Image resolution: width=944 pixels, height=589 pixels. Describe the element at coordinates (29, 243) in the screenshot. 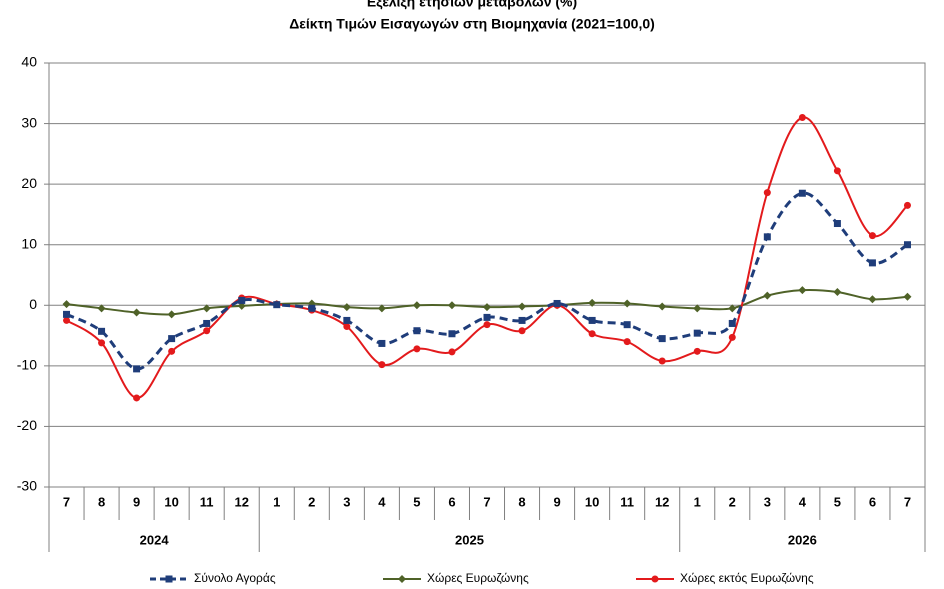

I see `y-tick-label: 10` at that location.